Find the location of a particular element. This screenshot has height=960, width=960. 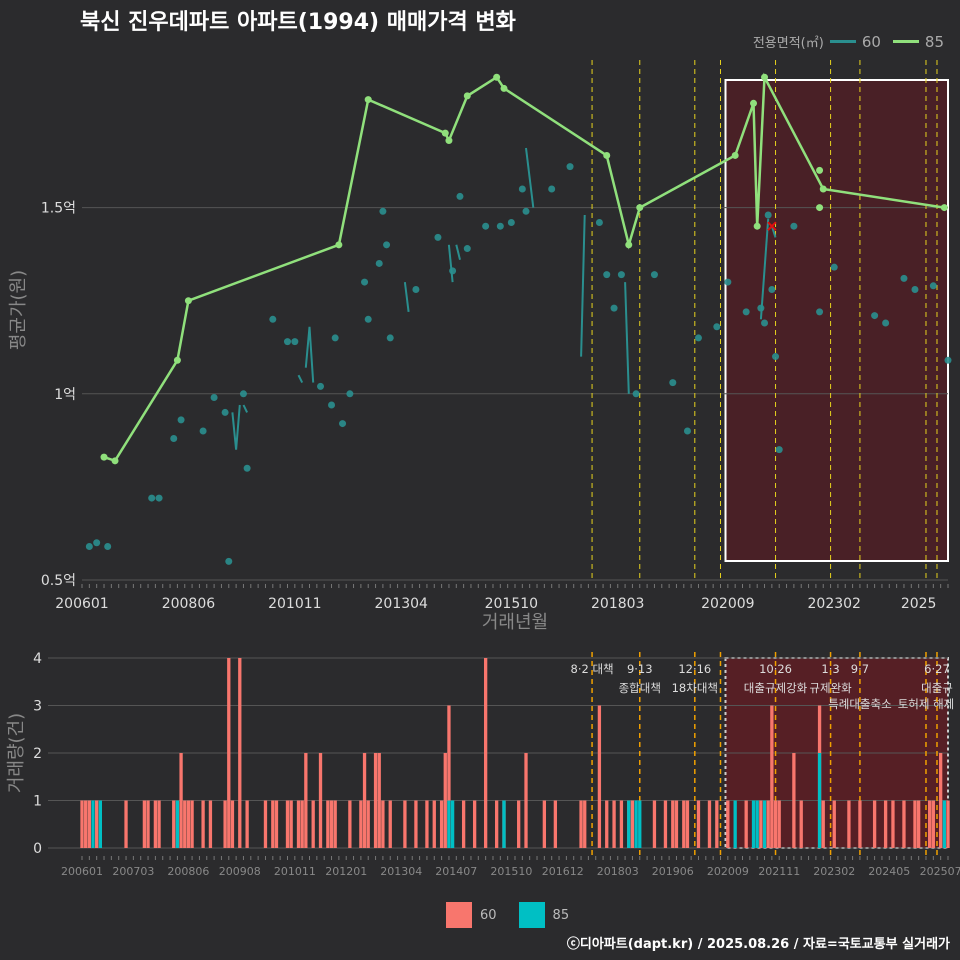

policy-text-label: 대출규 is located at coordinates (937, 688).